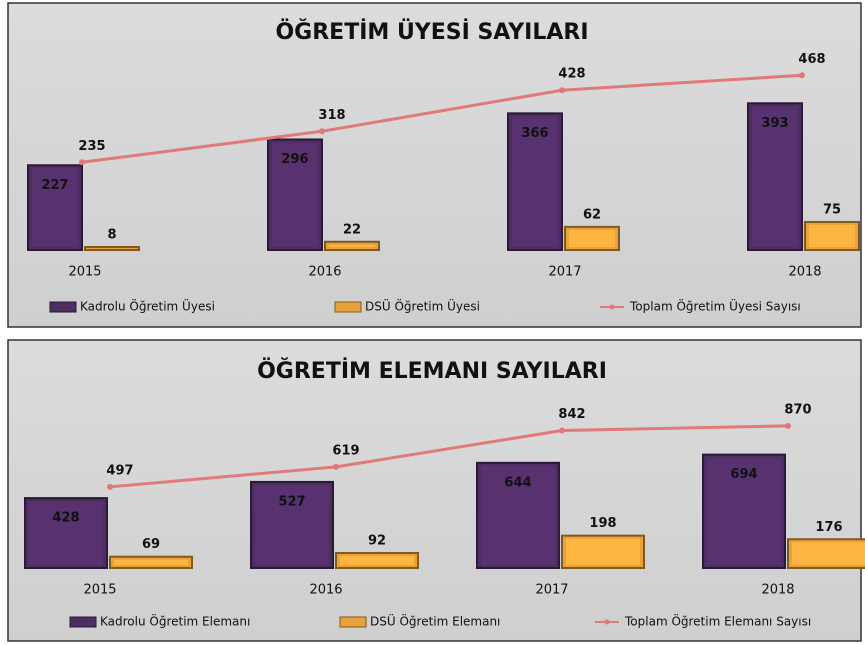 This screenshot has height=645, width=865. I want to click on legend-label: Kadrolu Öğretim Elemanı, so click(175, 621).